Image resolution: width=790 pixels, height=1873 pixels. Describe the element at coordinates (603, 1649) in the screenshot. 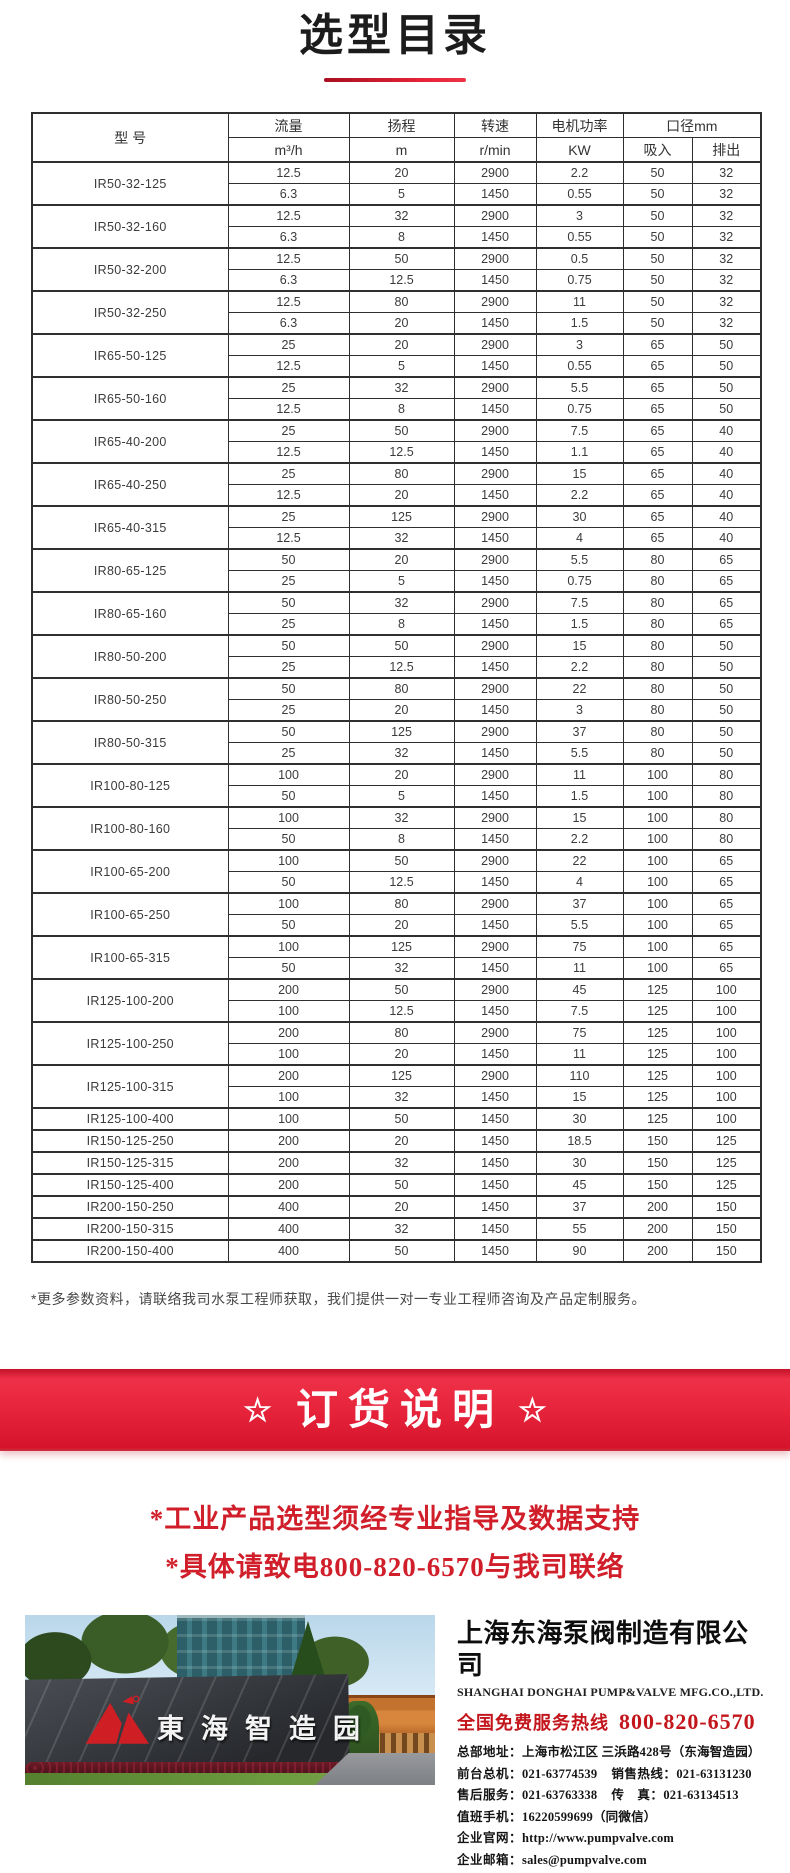

I see `company-name-cn: 上海东海泵阀制造有限公司` at that location.